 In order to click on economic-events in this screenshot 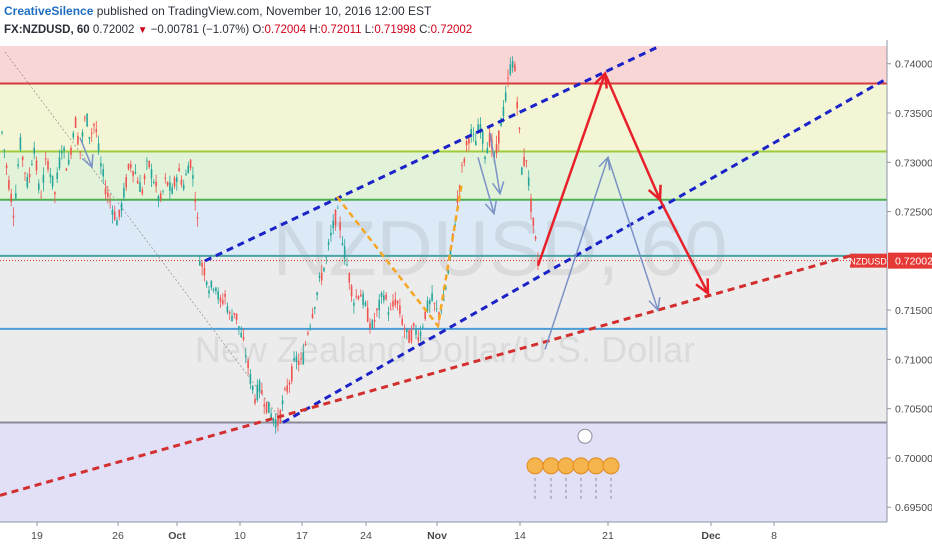, I will do `click(573, 463)`.